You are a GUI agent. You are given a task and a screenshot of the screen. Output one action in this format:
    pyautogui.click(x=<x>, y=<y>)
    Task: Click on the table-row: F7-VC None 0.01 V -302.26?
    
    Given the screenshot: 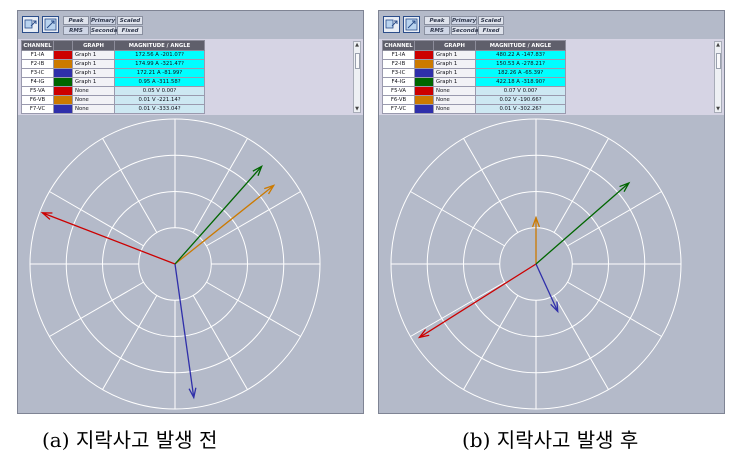 What is the action you would take?
    pyautogui.click(x=474, y=109)
    